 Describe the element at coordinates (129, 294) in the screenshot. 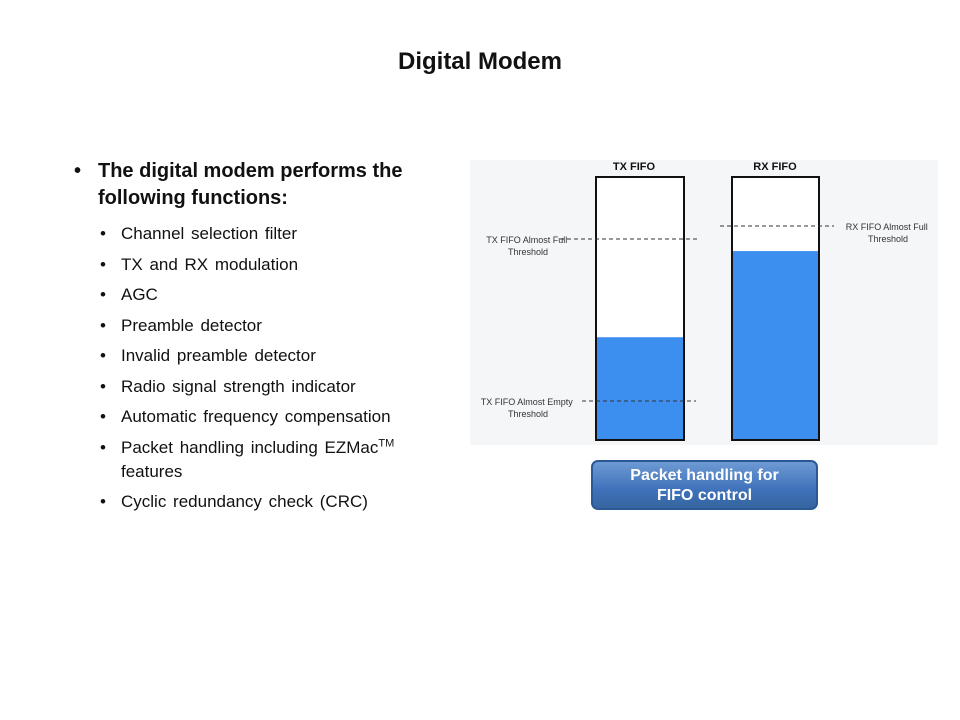

I see `sub-bullet: • AGC` at that location.